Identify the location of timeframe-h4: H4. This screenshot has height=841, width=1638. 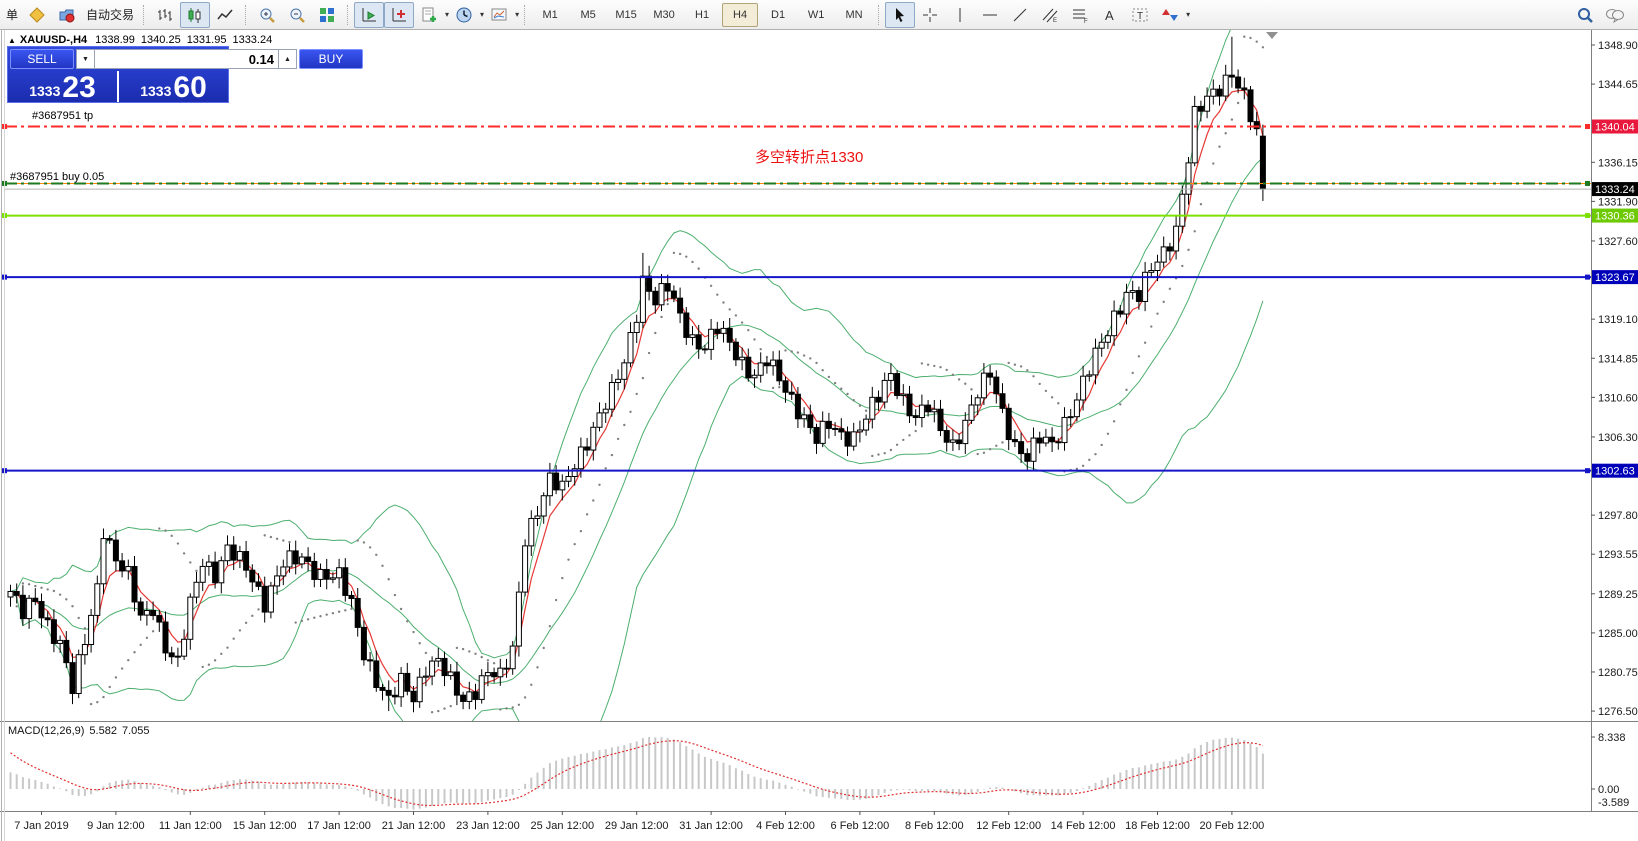
(740, 14).